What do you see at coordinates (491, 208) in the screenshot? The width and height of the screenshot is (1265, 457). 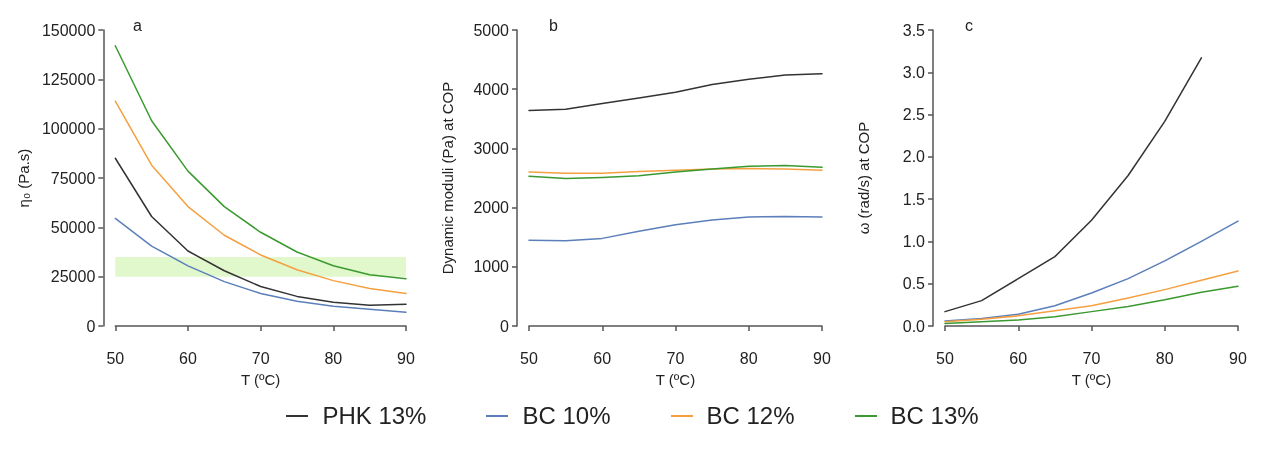 I see `y-tick-label: 2000` at bounding box center [491, 208].